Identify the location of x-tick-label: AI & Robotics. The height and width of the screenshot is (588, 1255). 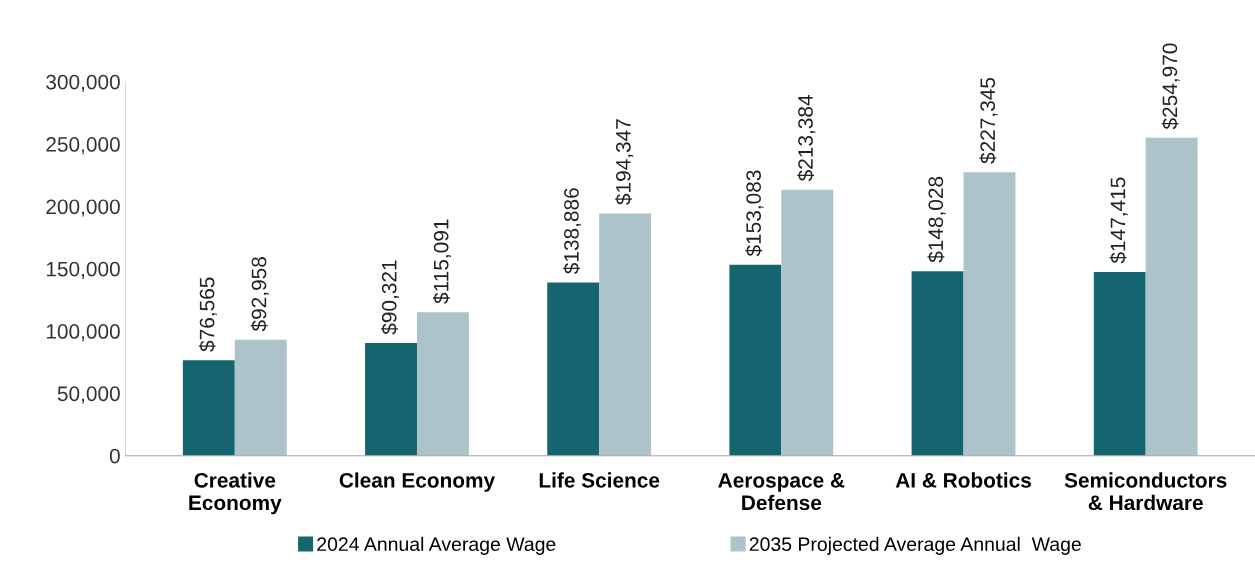
(963, 480).